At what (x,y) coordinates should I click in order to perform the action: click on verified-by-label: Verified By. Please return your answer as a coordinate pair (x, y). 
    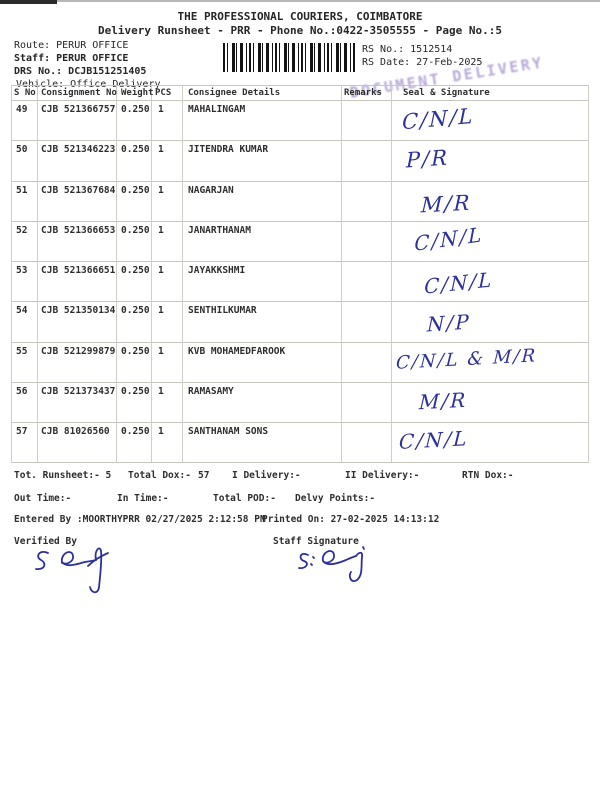
    Looking at the image, I should click on (45, 541).